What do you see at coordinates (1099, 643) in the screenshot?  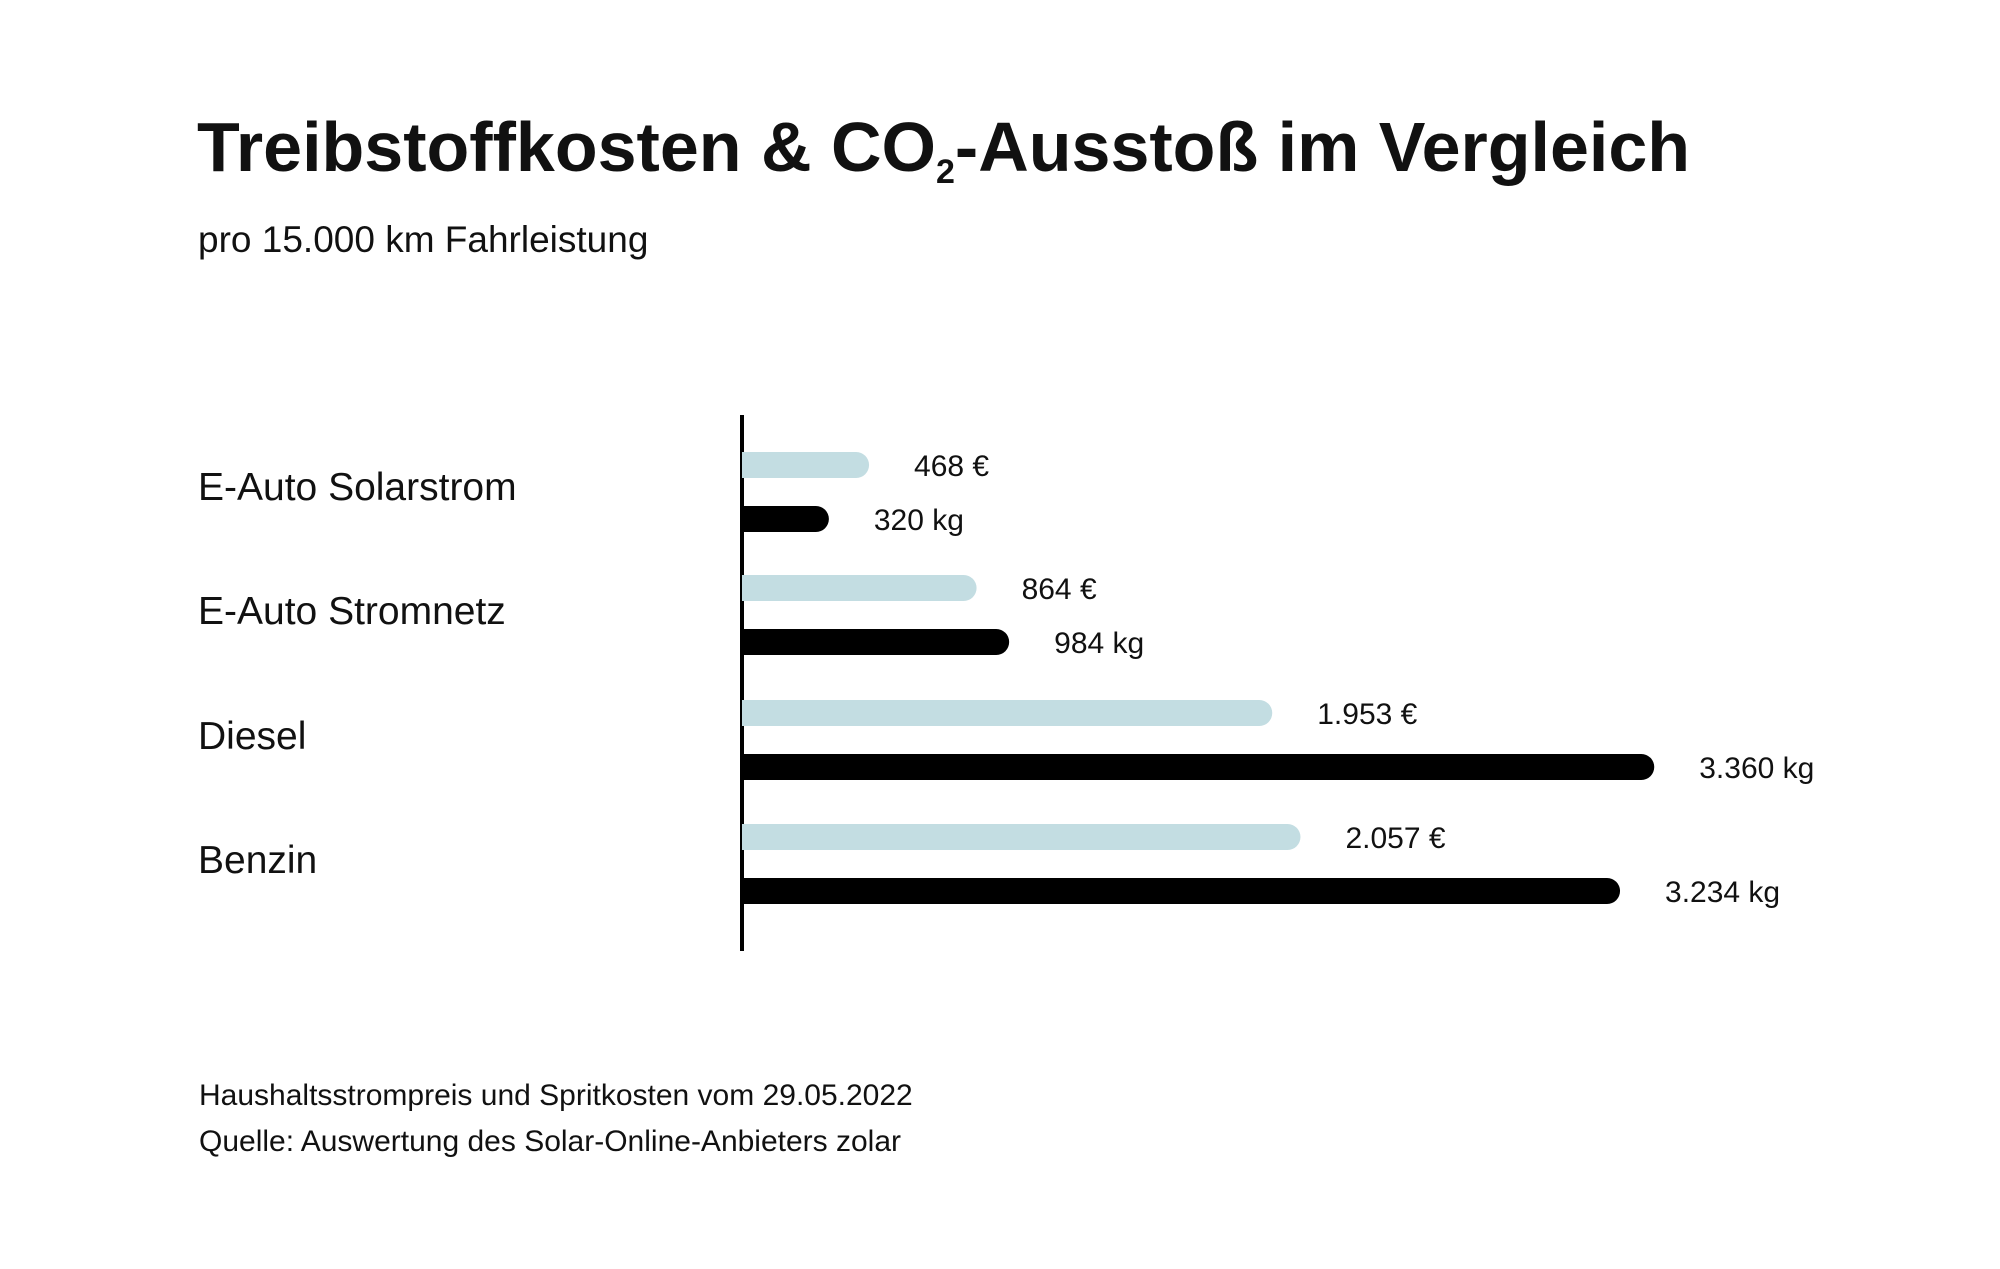 I see `data-label-co2-e-auto-stromnetz: 984 kg` at bounding box center [1099, 643].